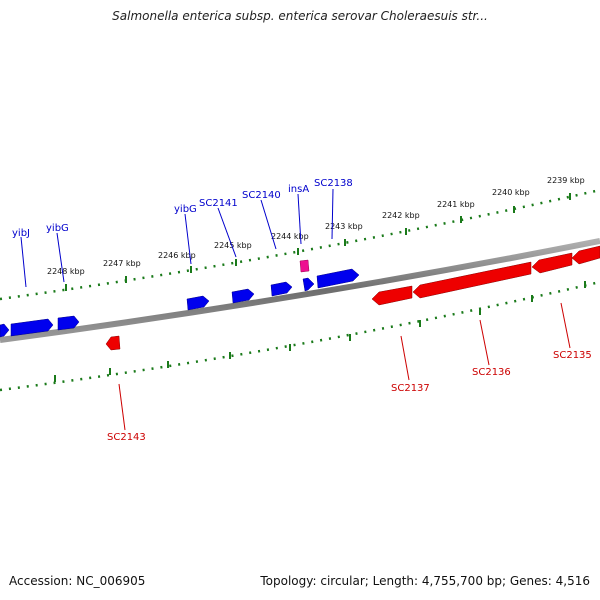 This screenshot has width=600, height=600. What do you see at coordinates (177, 255) in the screenshot?
I see `scale-label: 2246 kbp` at bounding box center [177, 255].